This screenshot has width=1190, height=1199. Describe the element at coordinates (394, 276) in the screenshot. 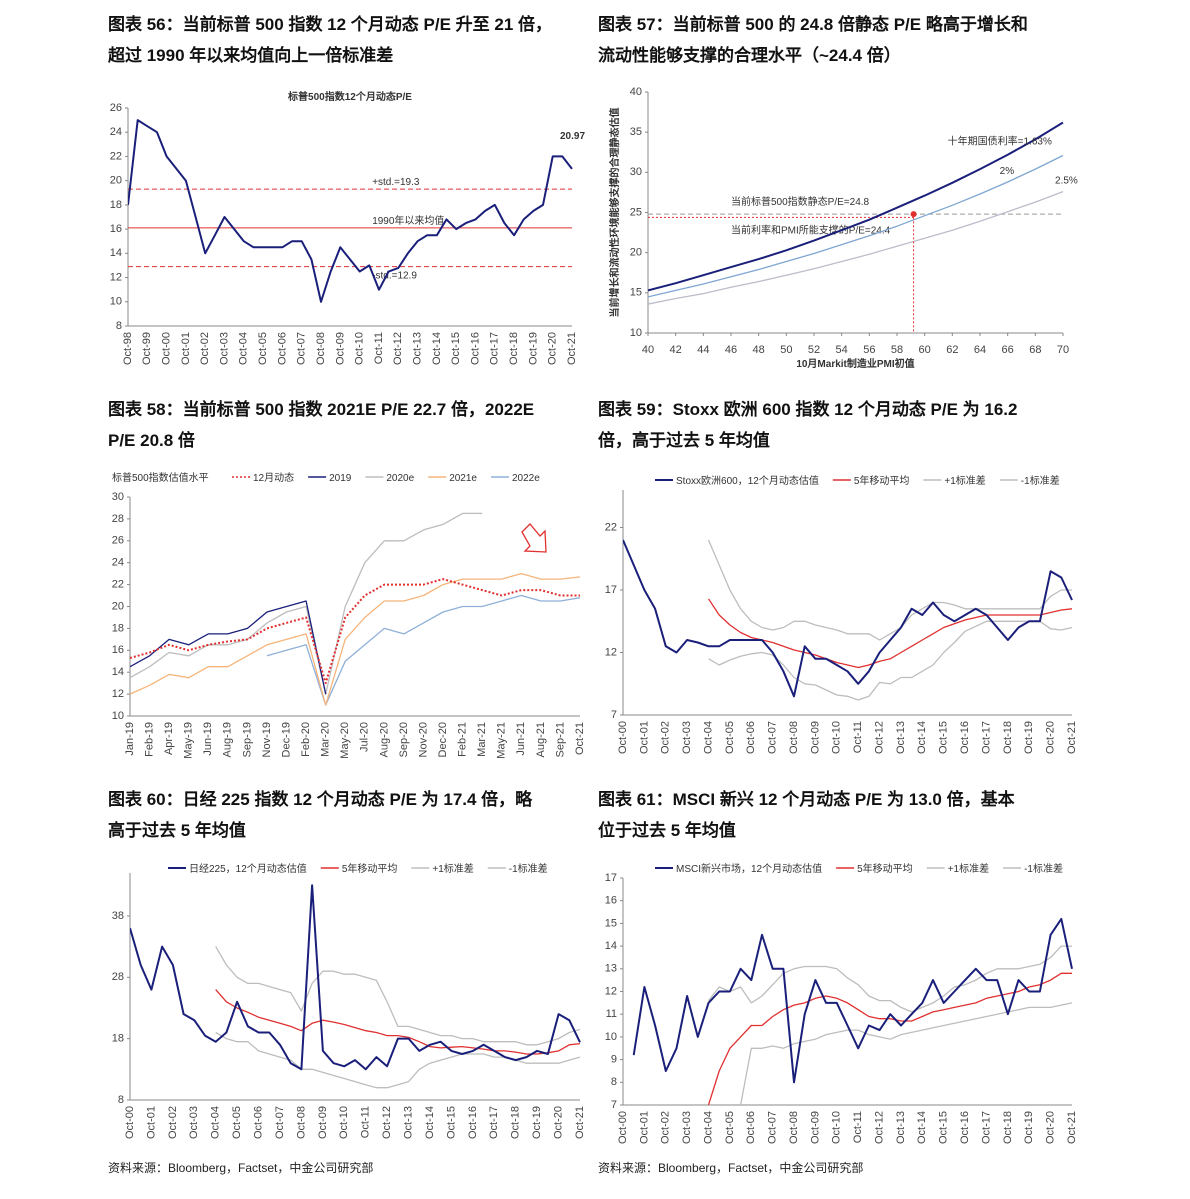

I see `reference-label: -std.=12.9` at that location.